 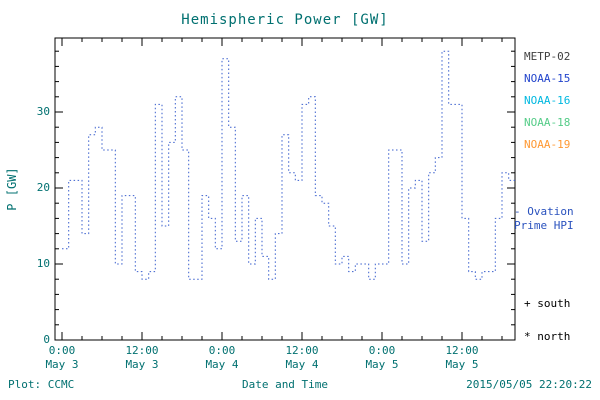 I want to click on north-marker-label: * north, so click(x=547, y=336).